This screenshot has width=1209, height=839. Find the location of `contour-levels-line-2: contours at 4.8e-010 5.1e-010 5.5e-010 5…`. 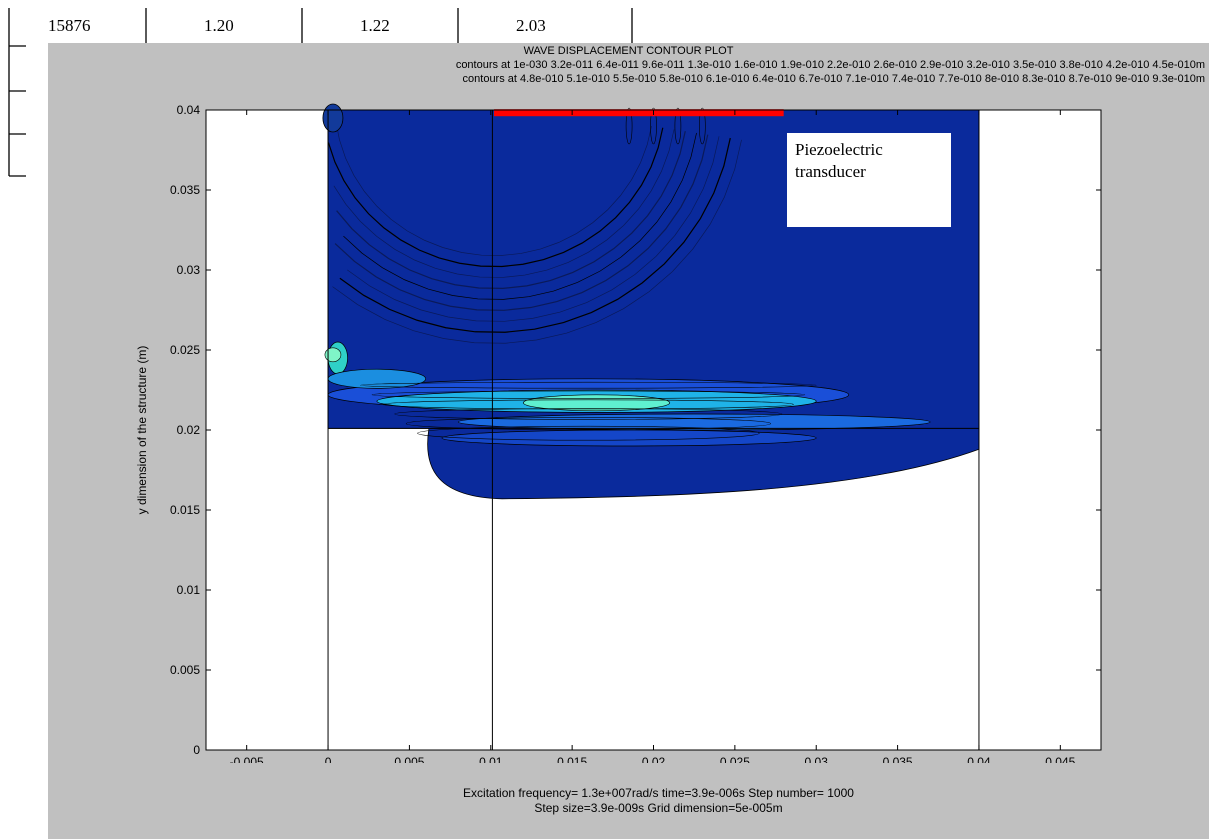

contour-levels-line-2: contours at 4.8e-010 5.1e-010 5.5e-010 5… is located at coordinates (833, 79).